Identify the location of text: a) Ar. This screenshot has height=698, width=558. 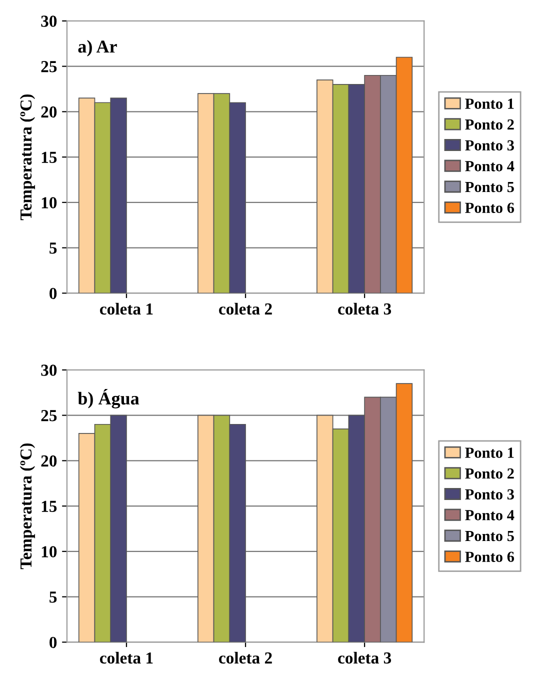
(97, 48).